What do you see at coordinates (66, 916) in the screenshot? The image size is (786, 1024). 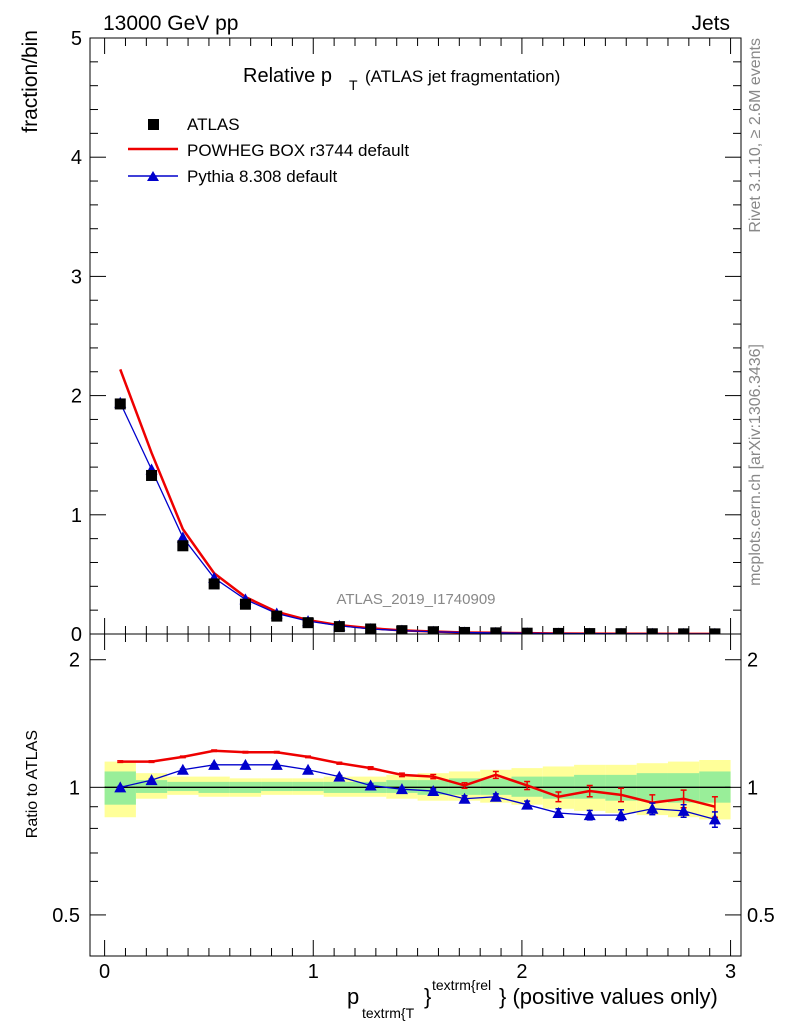 I see `ratio-ytick-label: 0.5` at bounding box center [66, 916].